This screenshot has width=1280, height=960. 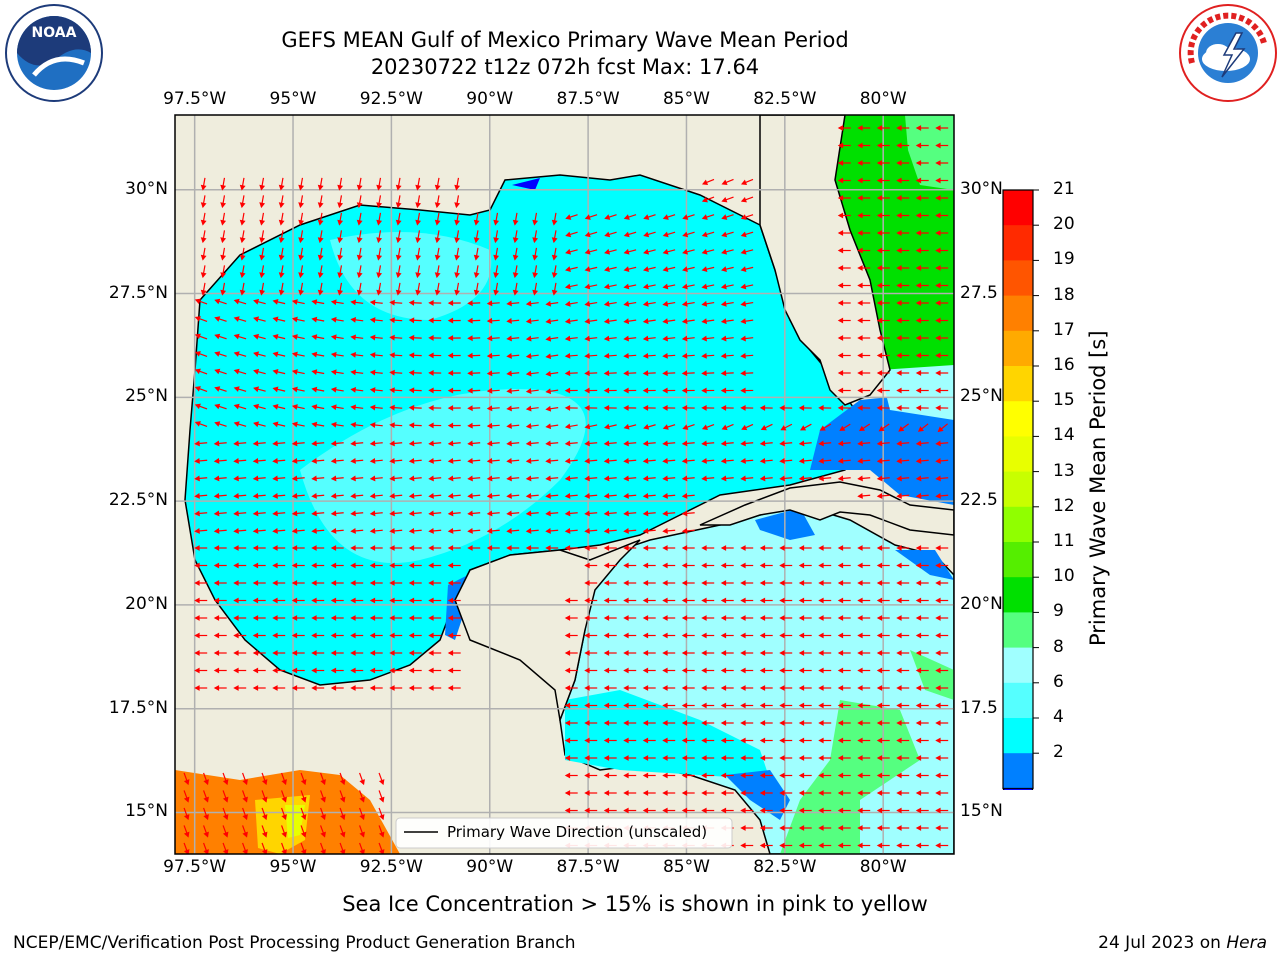 I want to click on lon-tick-top: 80°W, so click(x=883, y=99).